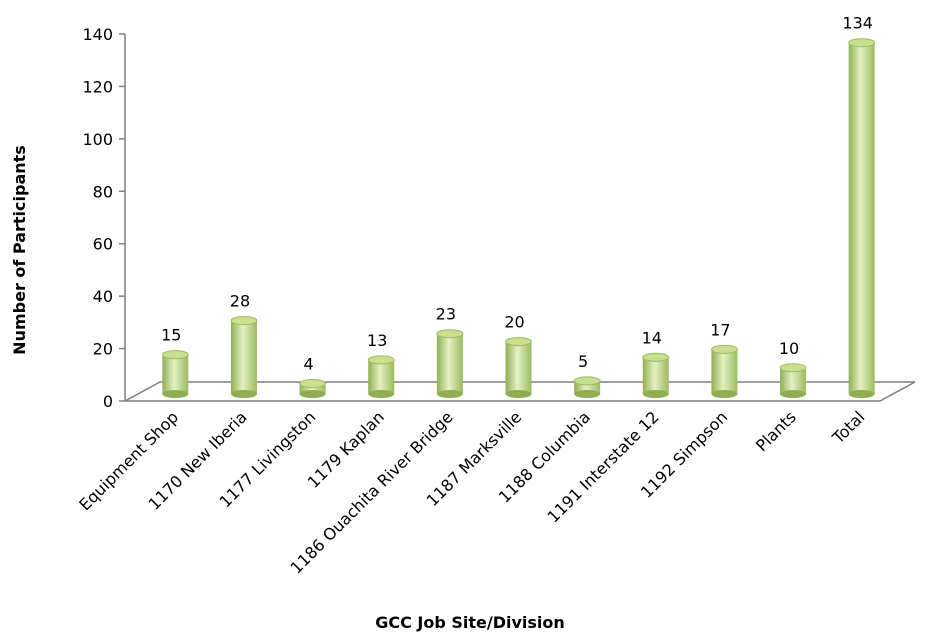 The image size is (929, 636). What do you see at coordinates (97, 139) in the screenshot?
I see `y-tick-label: 100` at bounding box center [97, 139].